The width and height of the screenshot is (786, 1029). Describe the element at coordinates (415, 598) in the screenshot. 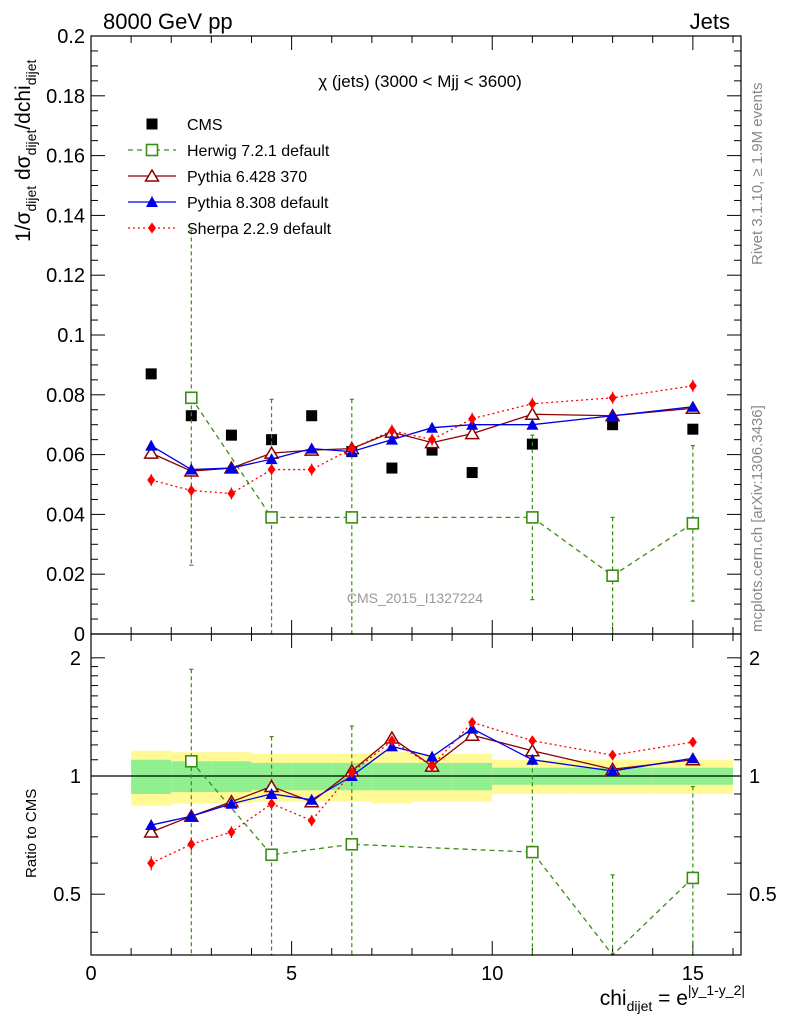

I see `analysis-watermark: CMS_2015_I1327224` at that location.